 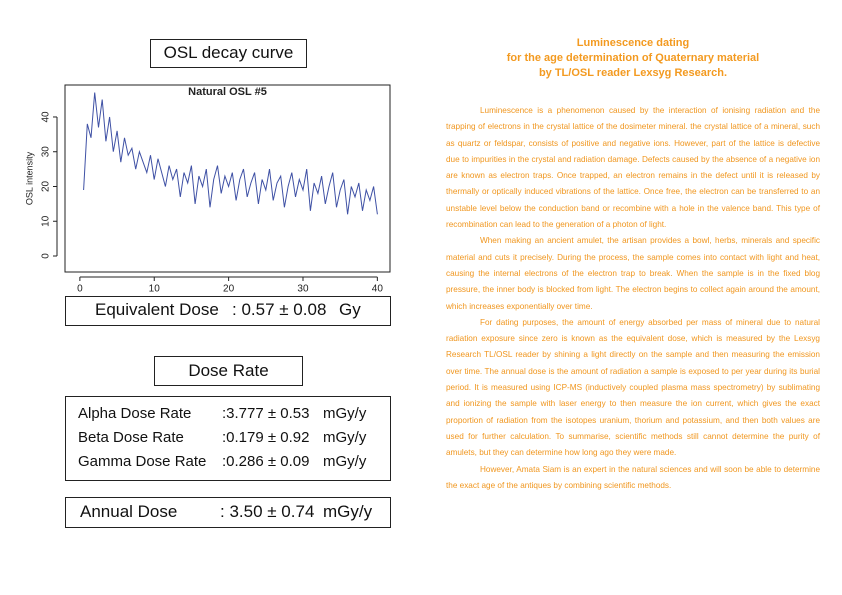 What do you see at coordinates (46, 221) in the screenshot?
I see `y-tick-label: 10` at bounding box center [46, 221].